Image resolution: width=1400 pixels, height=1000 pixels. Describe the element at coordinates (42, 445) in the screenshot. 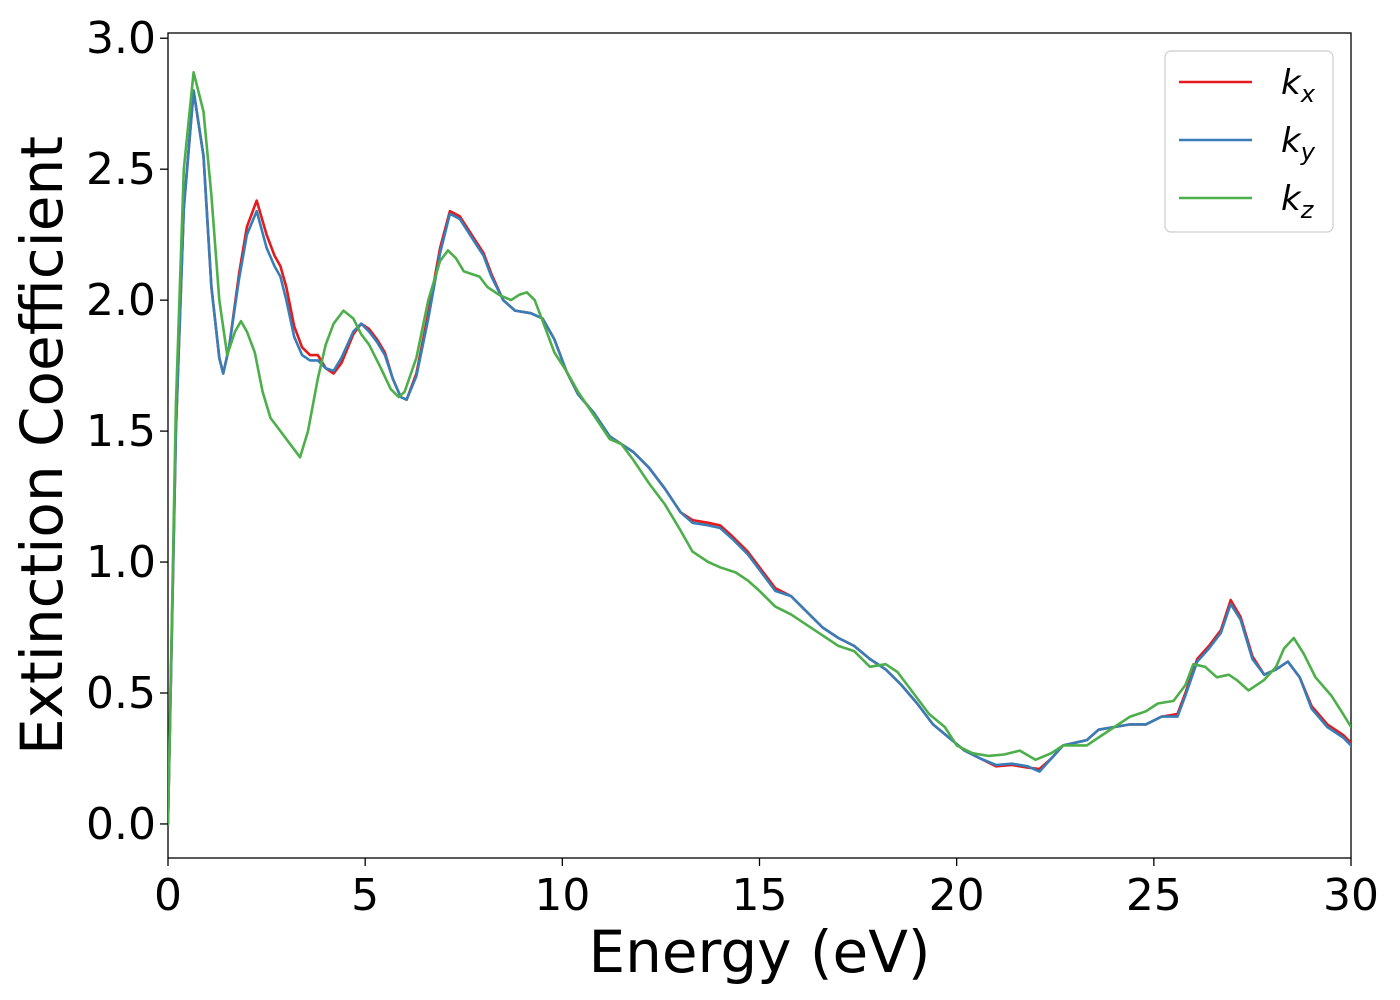

I see `y-axis-label: Extinction Coefficient` at that location.